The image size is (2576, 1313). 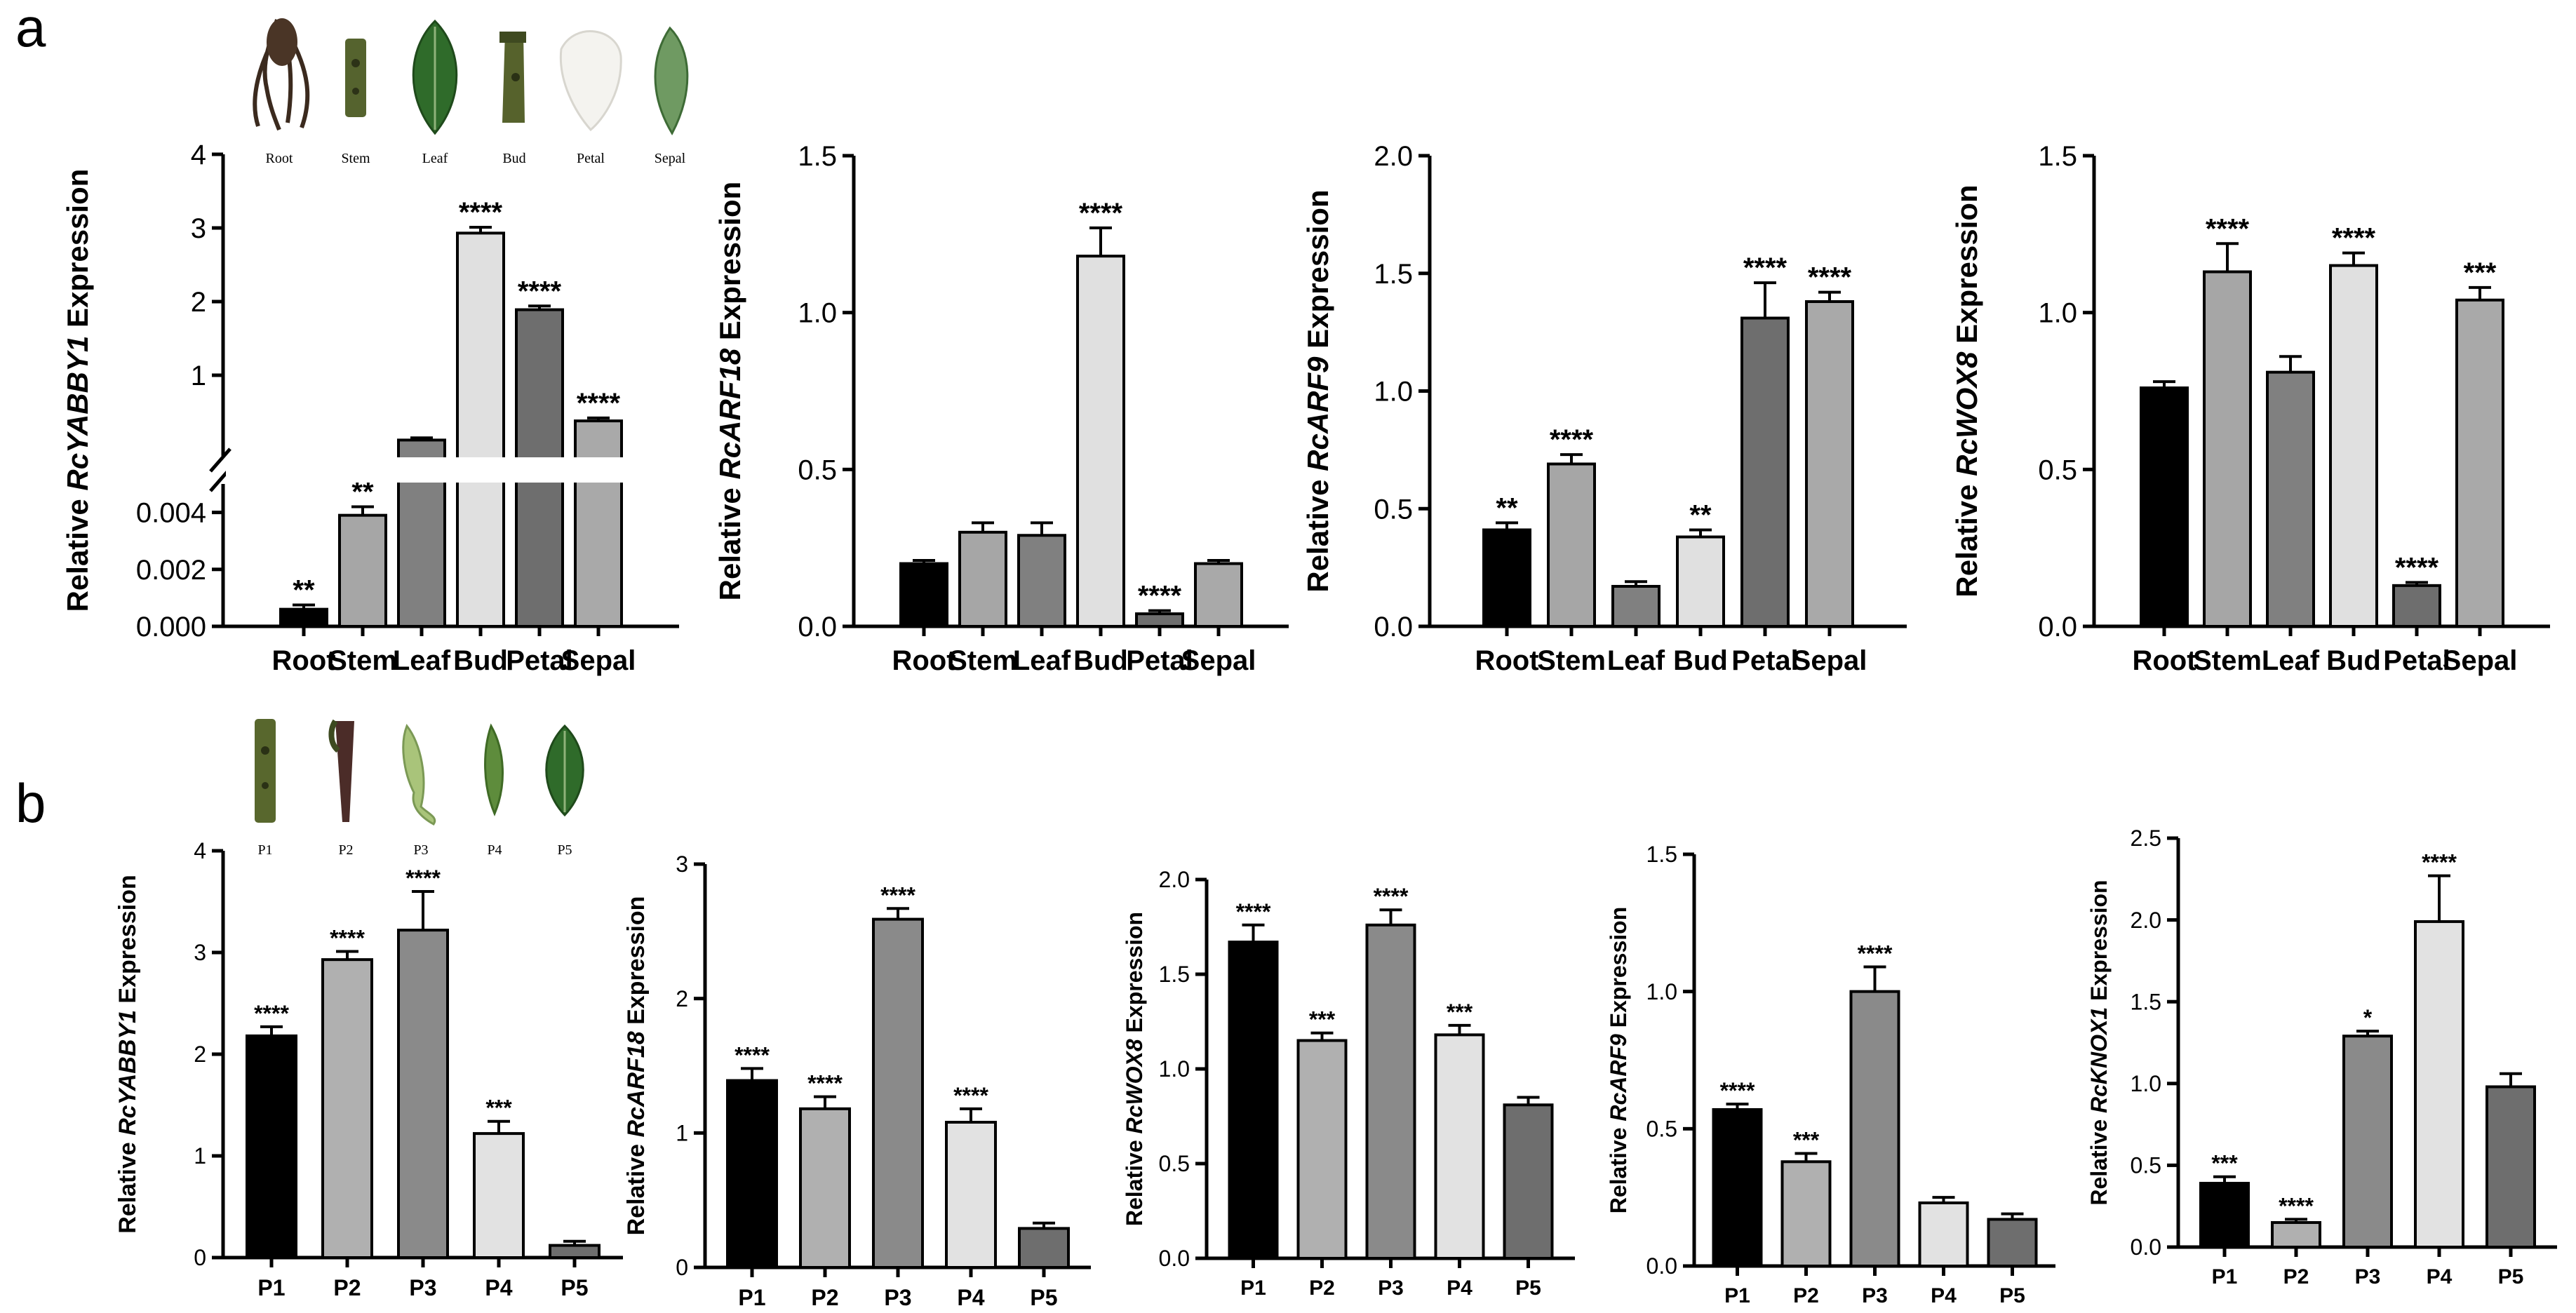 What do you see at coordinates (281, 92) in the screenshot?
I see `tissue-photo-root: Root` at bounding box center [281, 92].